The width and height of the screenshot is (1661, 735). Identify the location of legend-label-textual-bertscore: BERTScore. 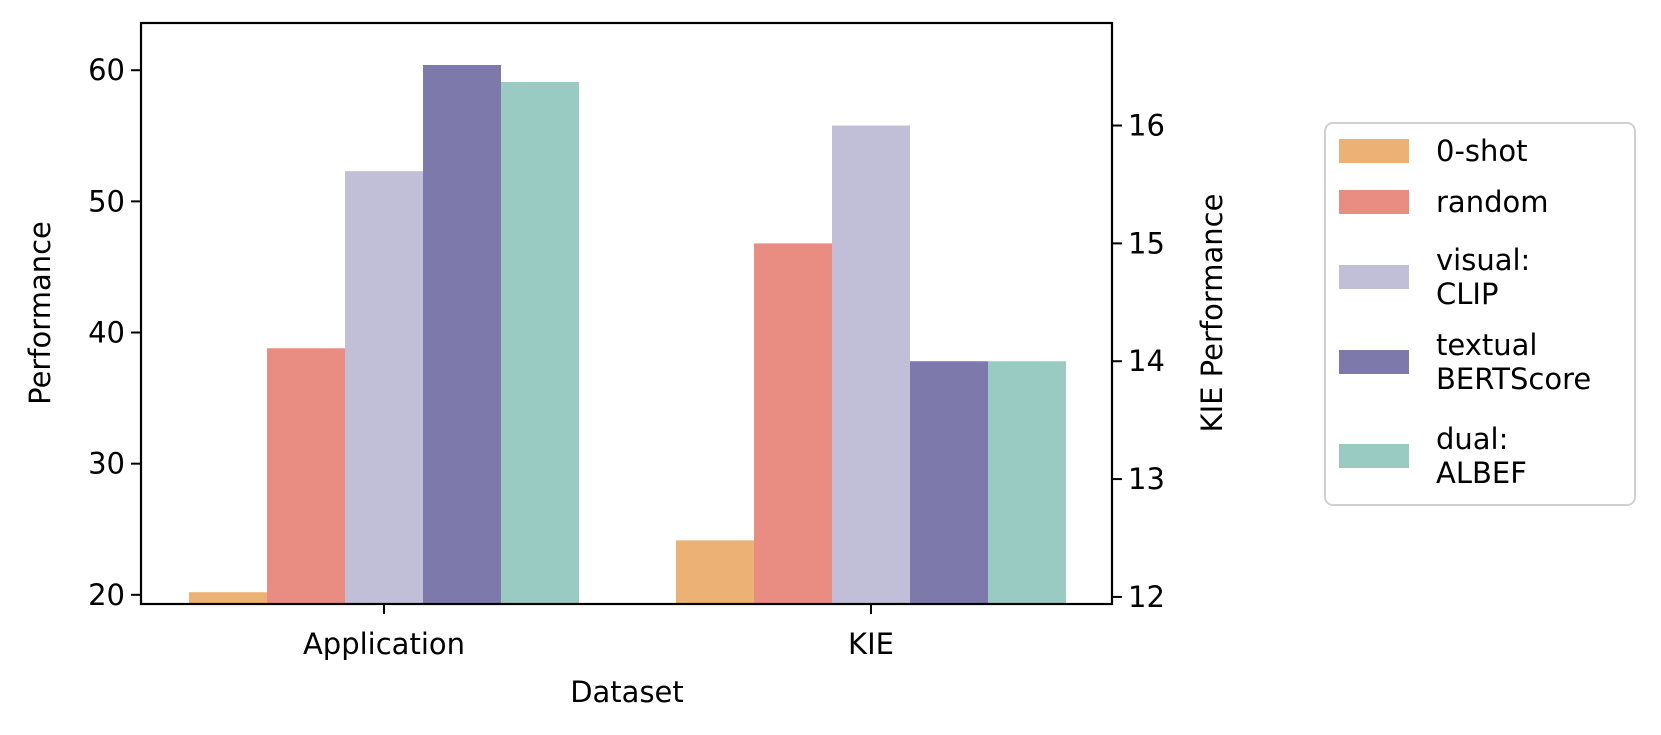
(1513, 379).